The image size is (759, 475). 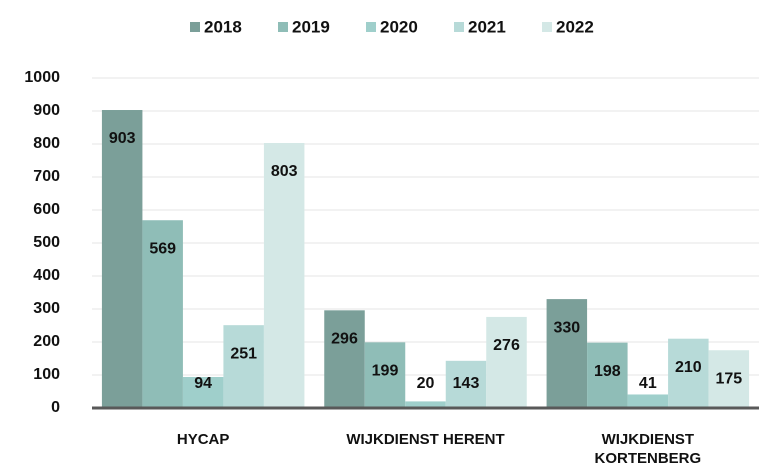 I want to click on y-tick-label: 300, so click(x=46, y=308).